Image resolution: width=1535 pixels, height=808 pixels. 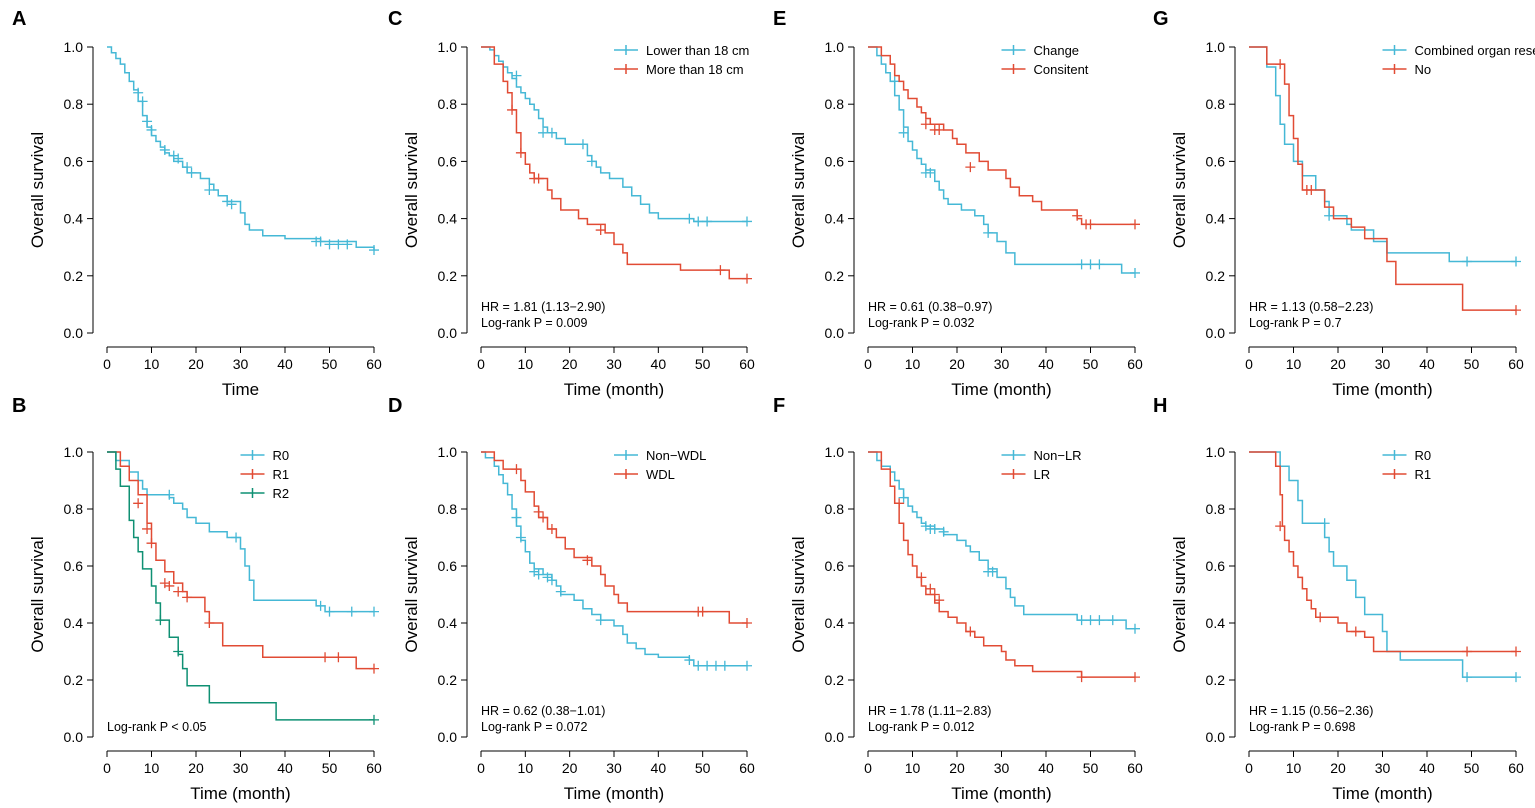 What do you see at coordinates (1061, 69) in the screenshot?
I see `legend-label: Consitent` at bounding box center [1061, 69].